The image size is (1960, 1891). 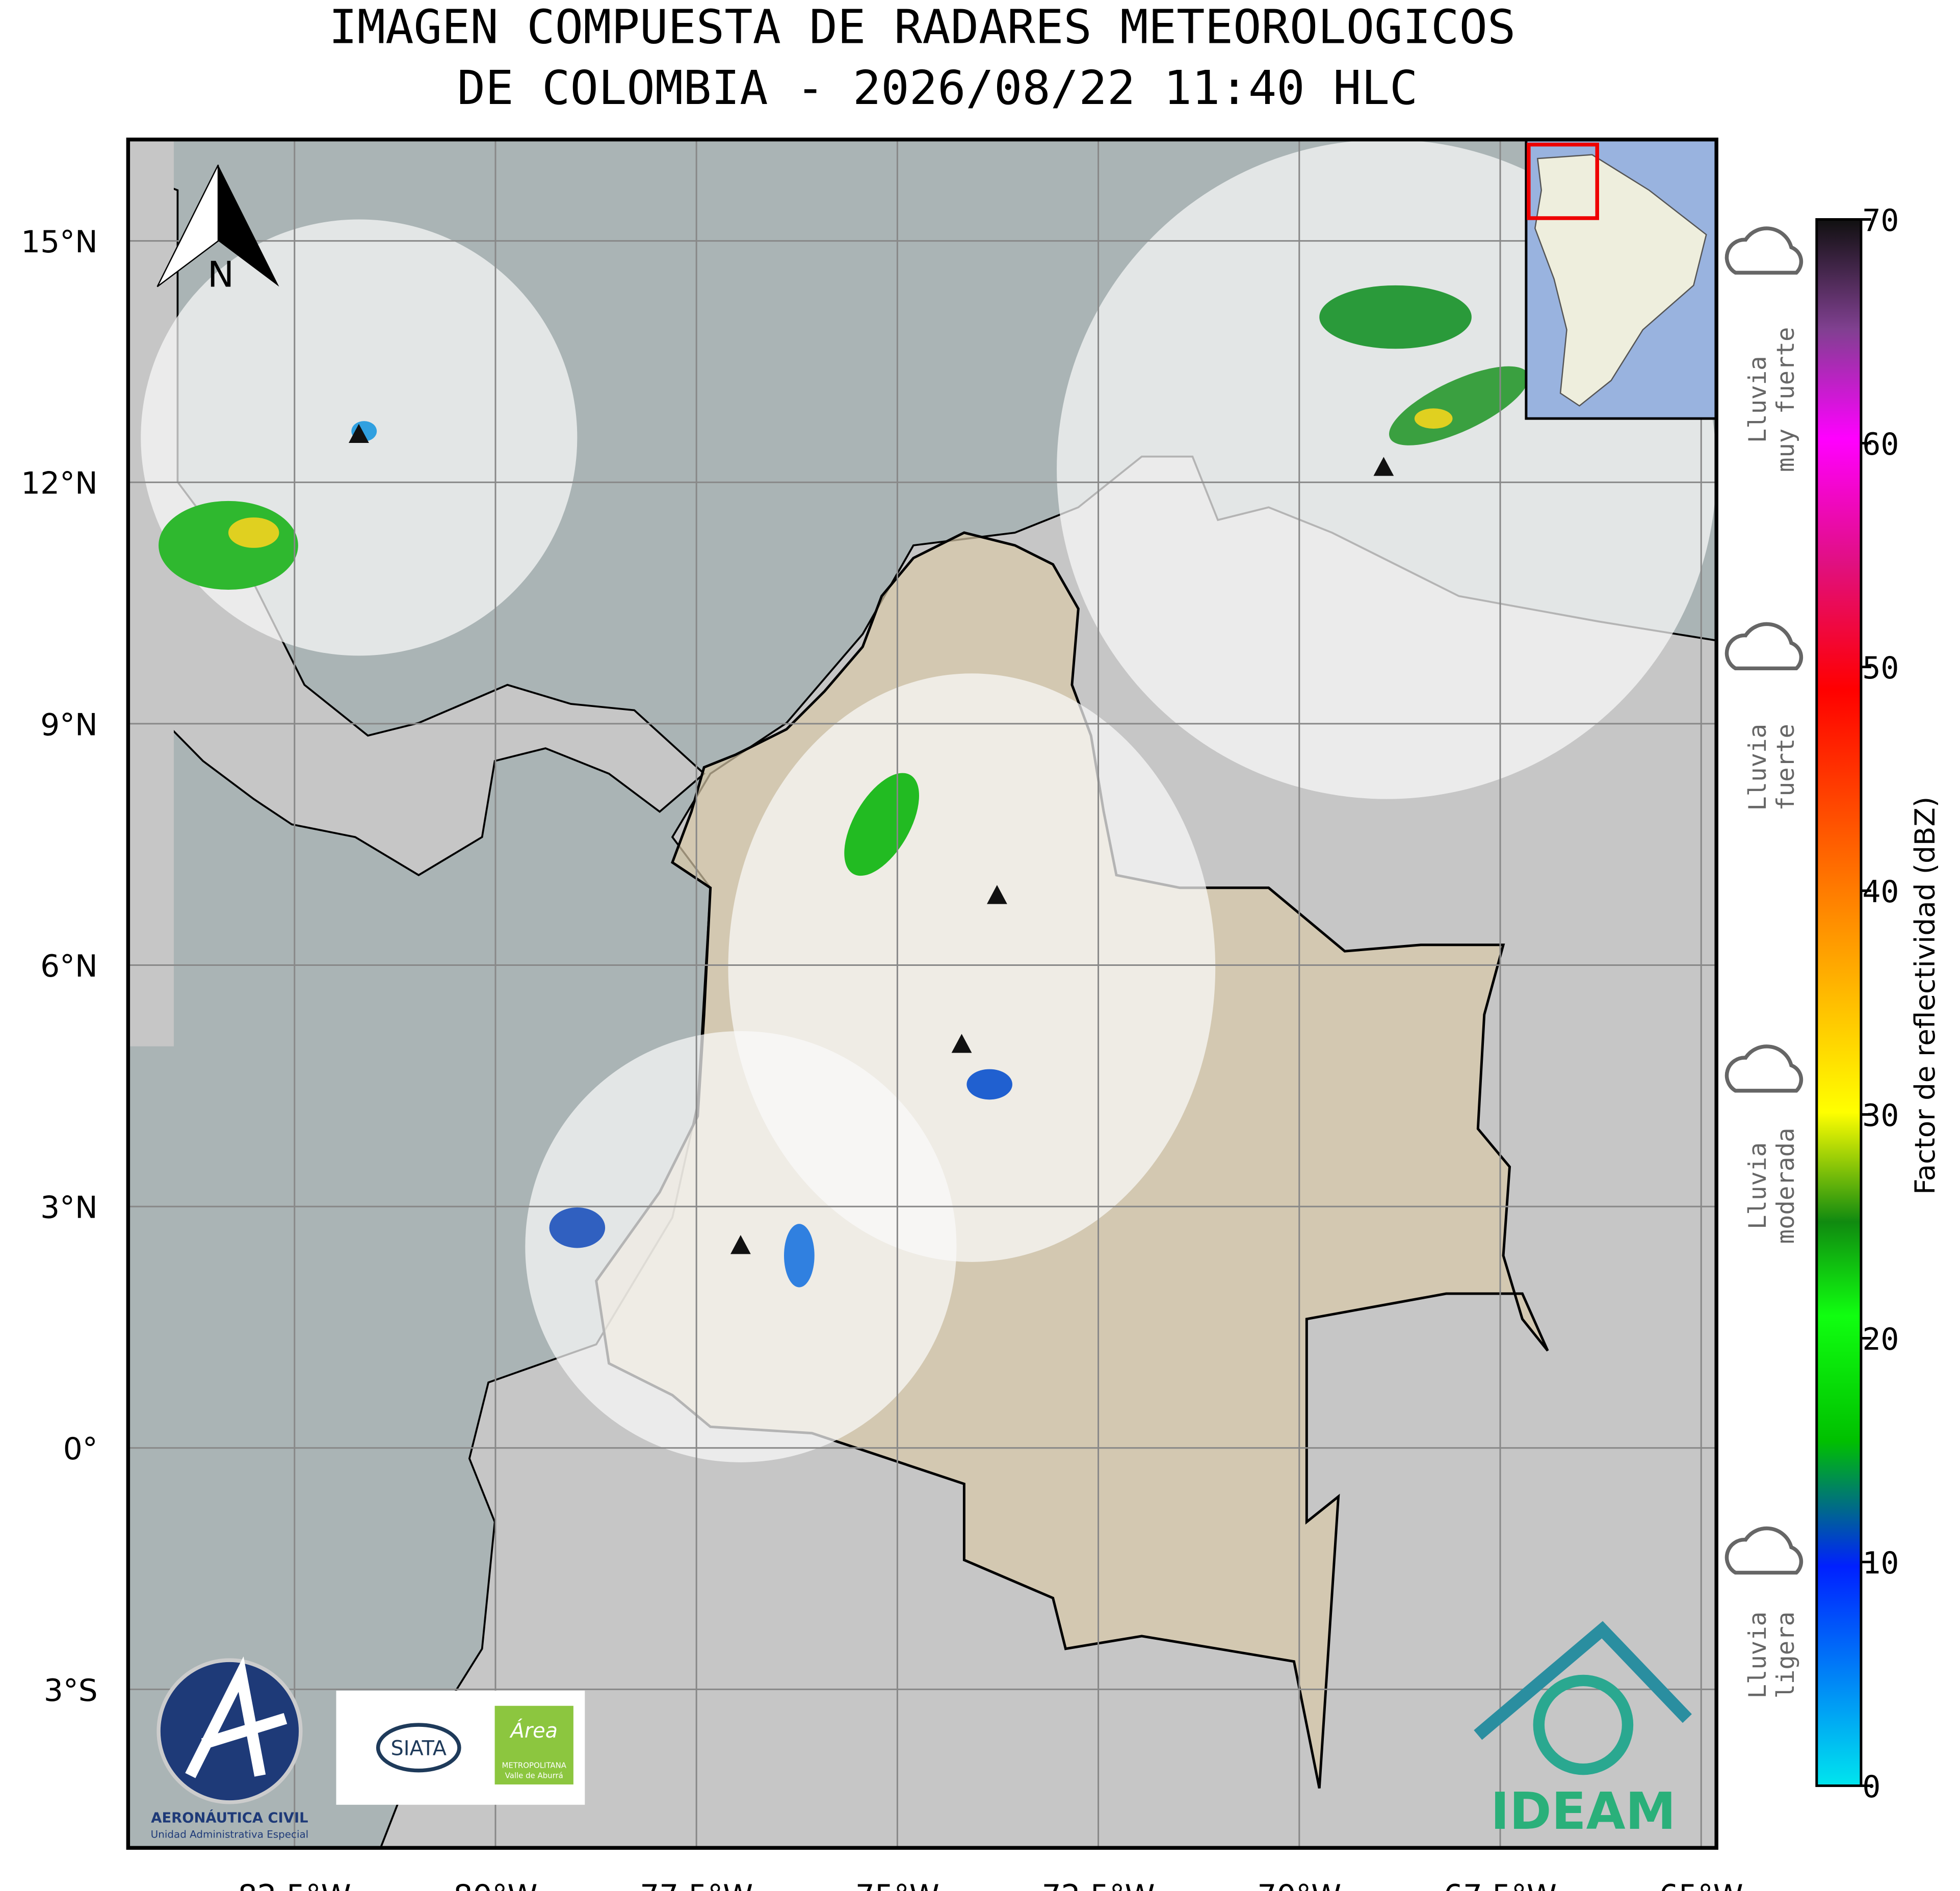 I want to click on ideam-logo: IDEAM, so click(x=1583, y=1731).